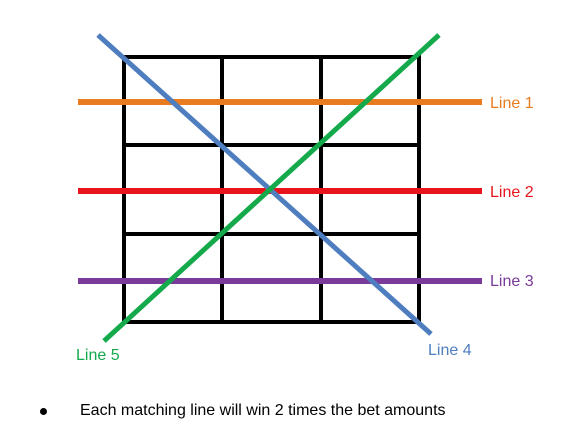 The image size is (577, 447). Describe the element at coordinates (512, 281) in the screenshot. I see `payline-3-label: Line 3` at that location.